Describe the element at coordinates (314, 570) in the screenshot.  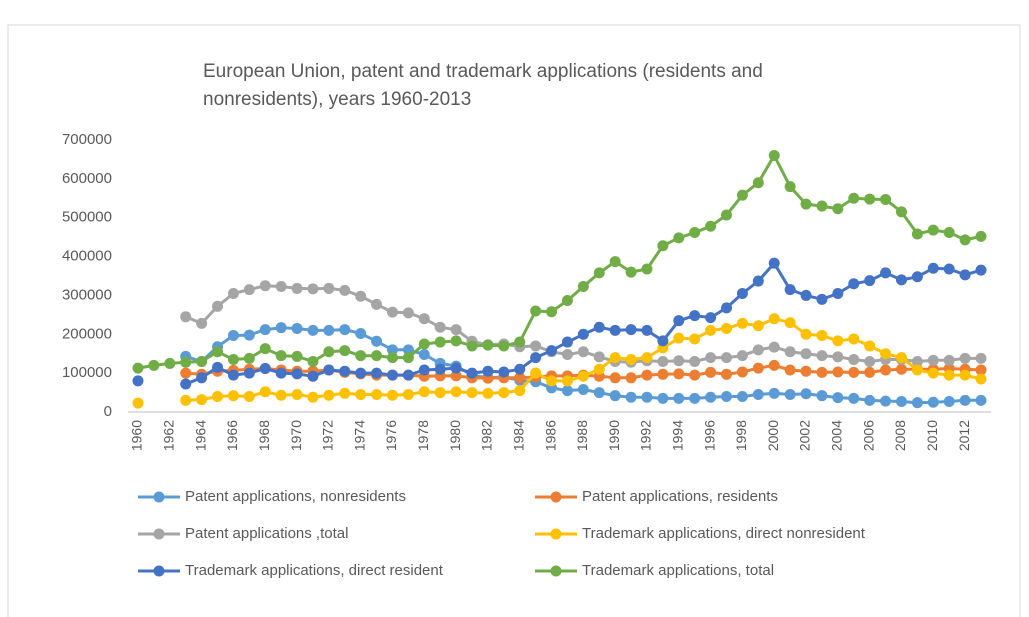
I see `legend-label: Trademark applications, direct resident` at that location.